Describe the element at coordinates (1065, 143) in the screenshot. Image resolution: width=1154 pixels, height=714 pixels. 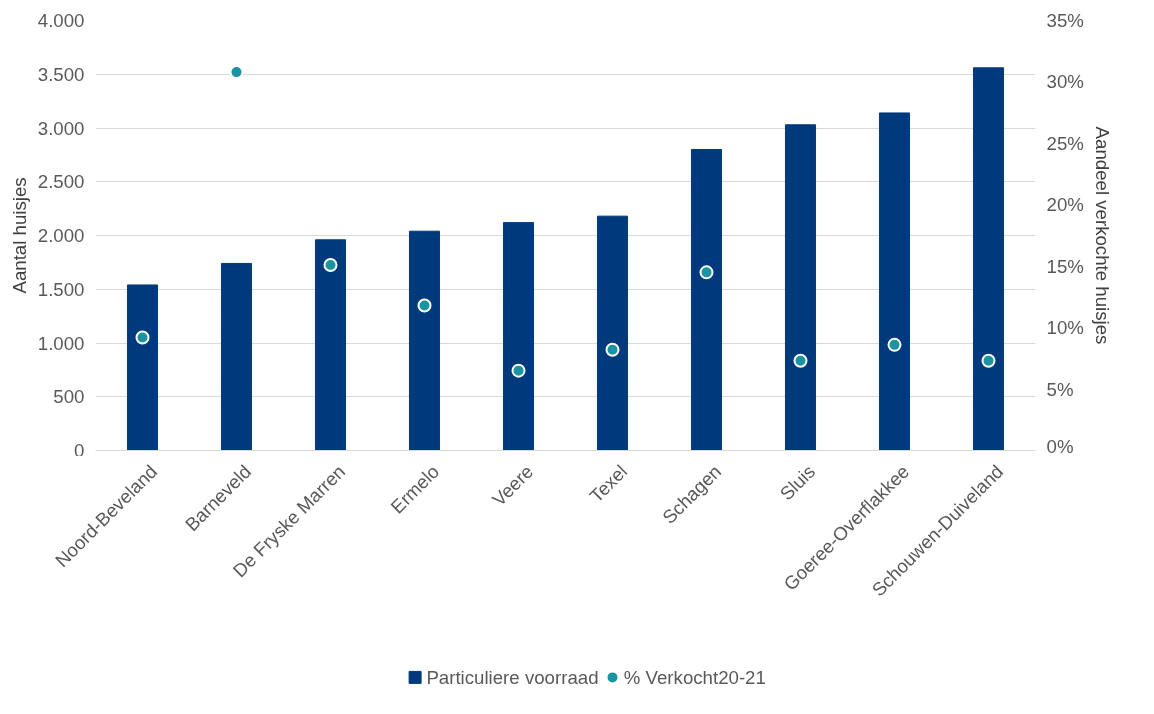
I see `y2-tick-label: 25%` at that location.